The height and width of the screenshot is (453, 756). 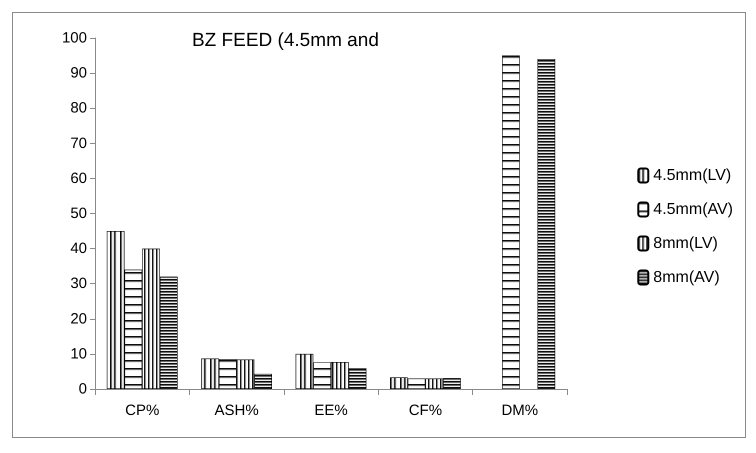 What do you see at coordinates (285, 40) in the screenshot?
I see `chart-title: BZ FEED (4.5mm and` at bounding box center [285, 40].